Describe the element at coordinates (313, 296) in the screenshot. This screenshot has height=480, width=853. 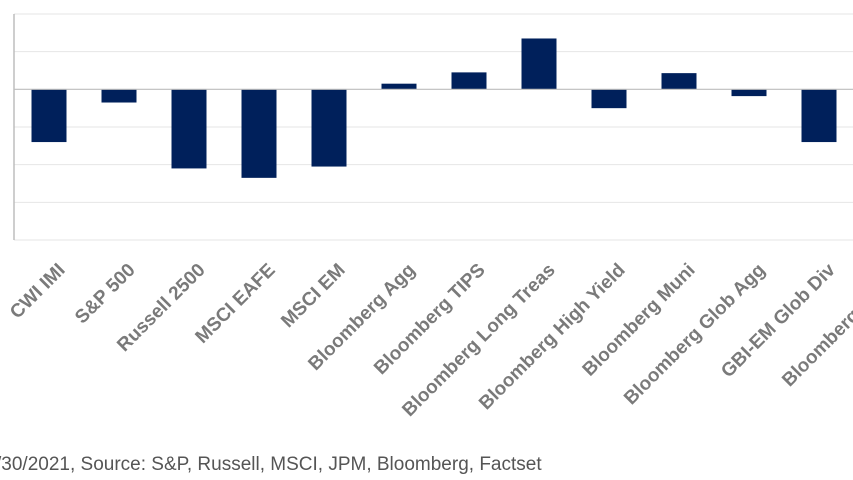
I see `x-tick-label: MSCI EM` at that location.